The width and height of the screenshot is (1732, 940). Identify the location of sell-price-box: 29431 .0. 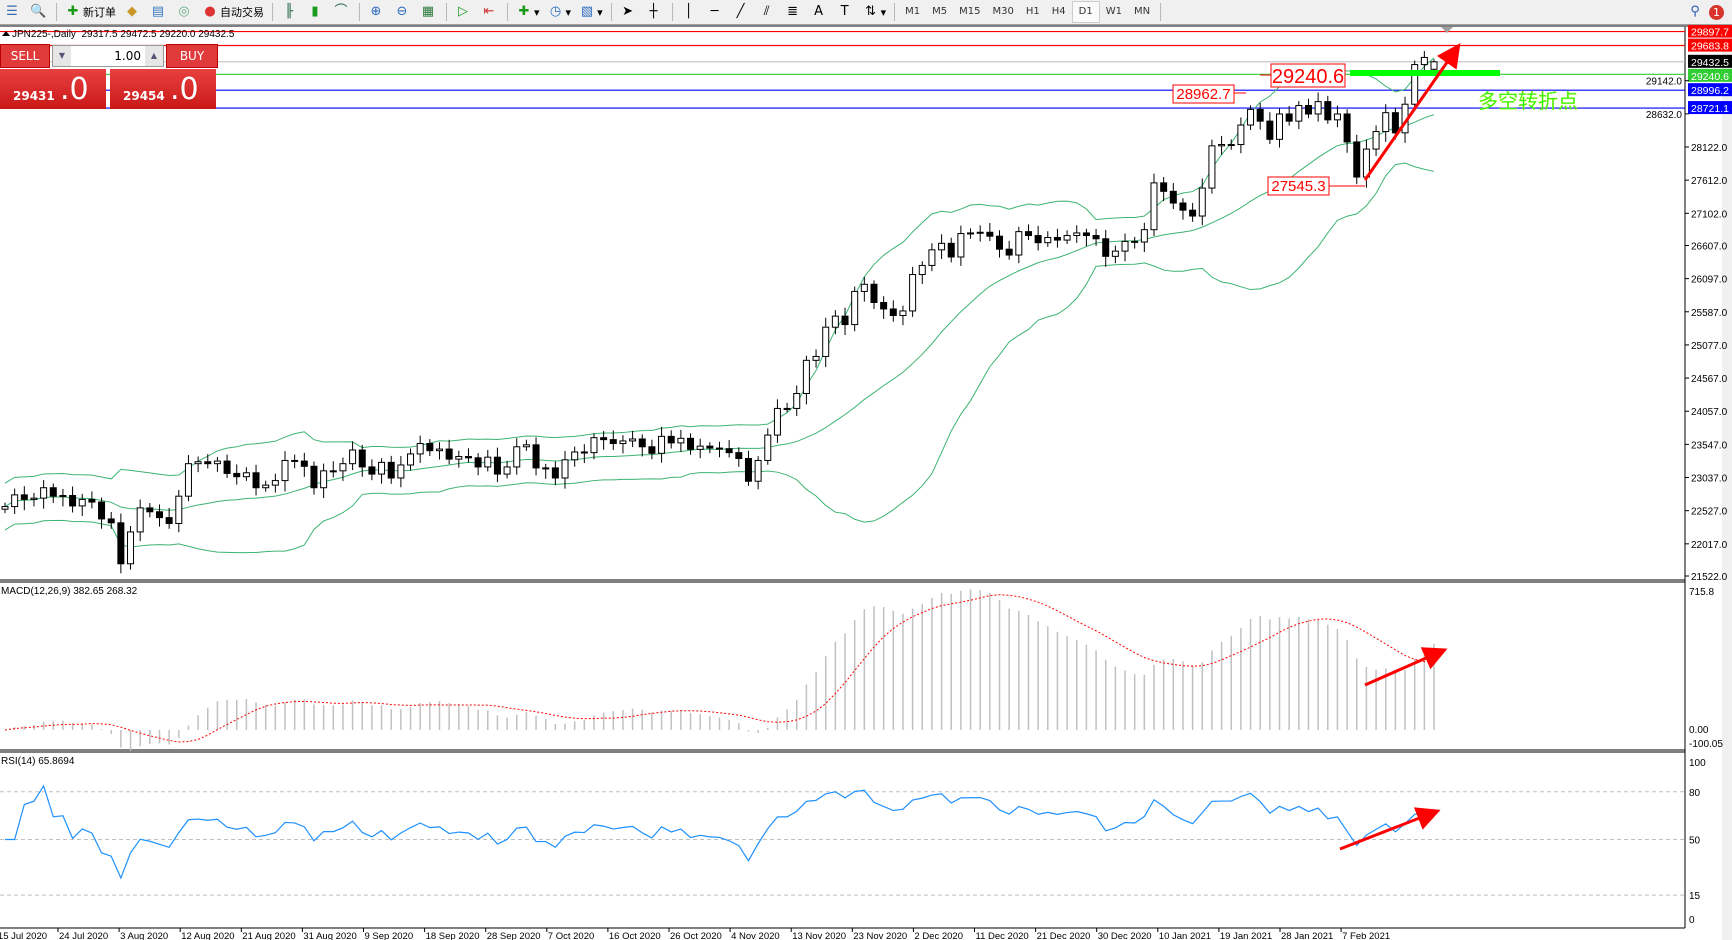
(53, 89).